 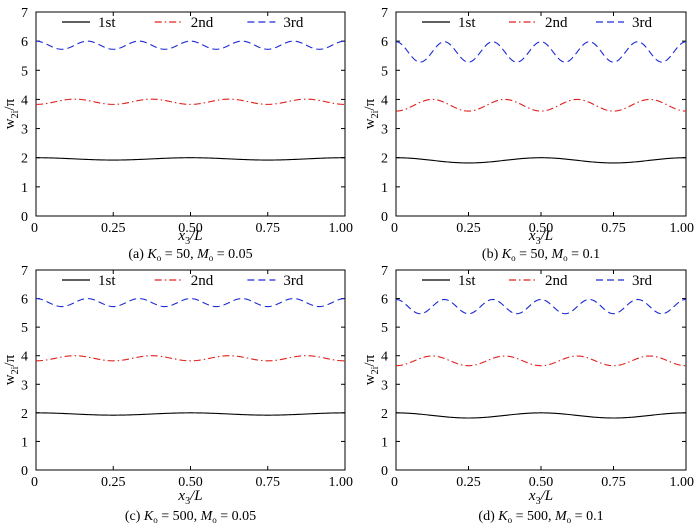 I want to click on panel-caption: (c) Ko = 500, Mo = 0.05, so click(x=190, y=517).